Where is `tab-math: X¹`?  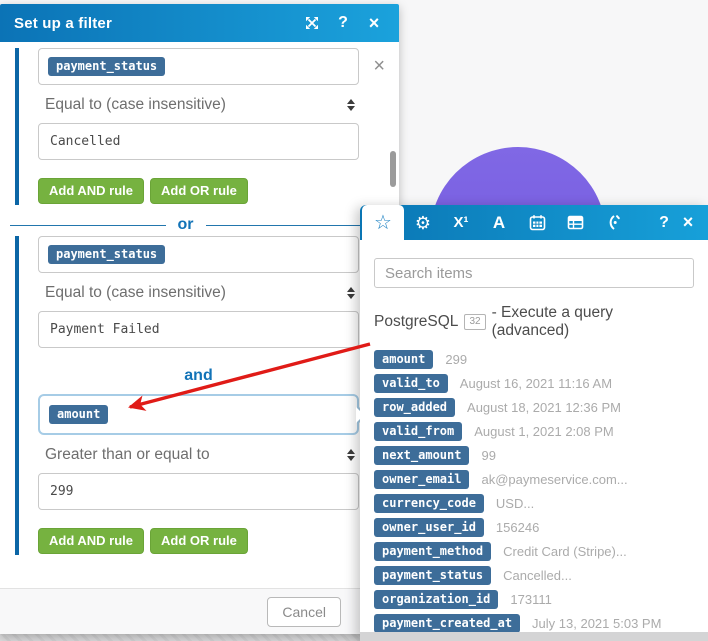
tab-math: X¹ is located at coordinates (461, 222).